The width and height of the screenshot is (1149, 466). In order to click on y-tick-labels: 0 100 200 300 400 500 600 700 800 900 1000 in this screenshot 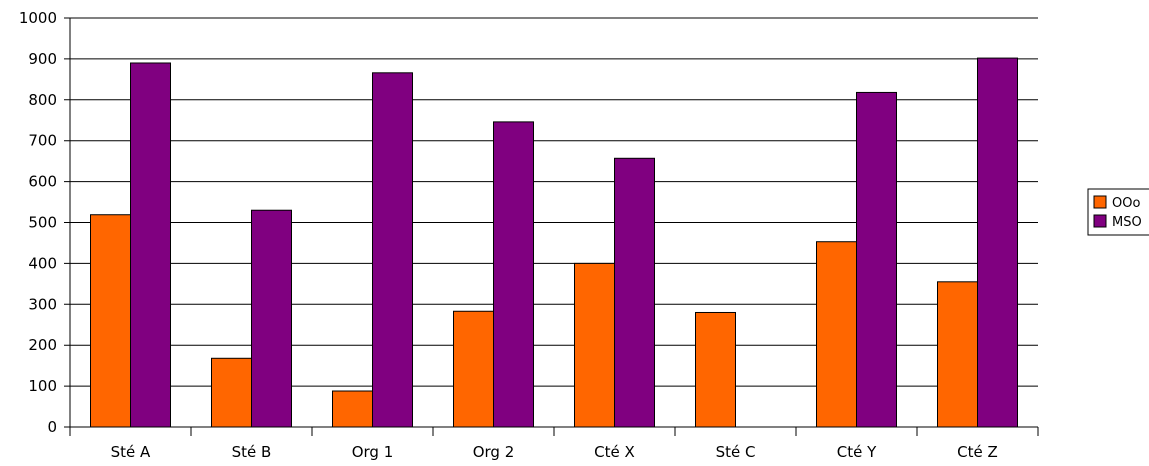, I will do `click(38, 222)`.